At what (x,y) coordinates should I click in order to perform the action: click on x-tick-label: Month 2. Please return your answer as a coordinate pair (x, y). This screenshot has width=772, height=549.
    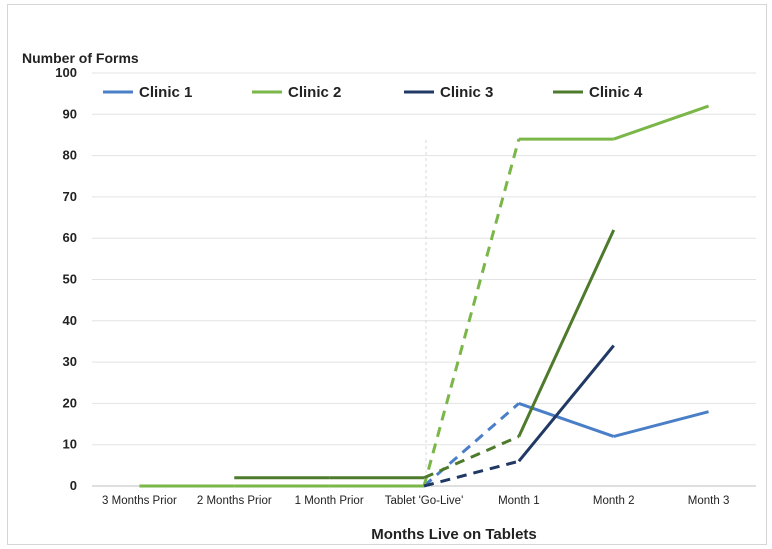
    Looking at the image, I should click on (614, 501).